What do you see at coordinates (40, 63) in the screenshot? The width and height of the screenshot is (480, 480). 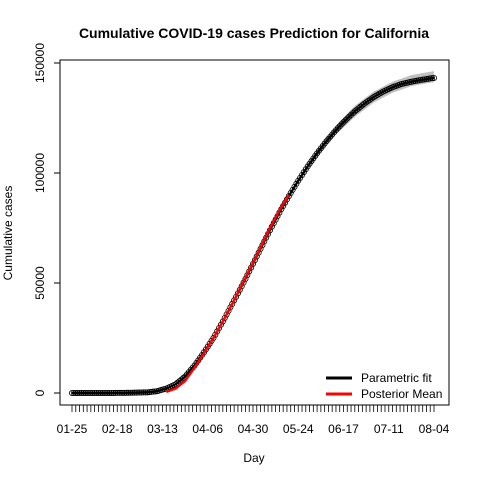 I see `y-tick-label: 150000` at bounding box center [40, 63].